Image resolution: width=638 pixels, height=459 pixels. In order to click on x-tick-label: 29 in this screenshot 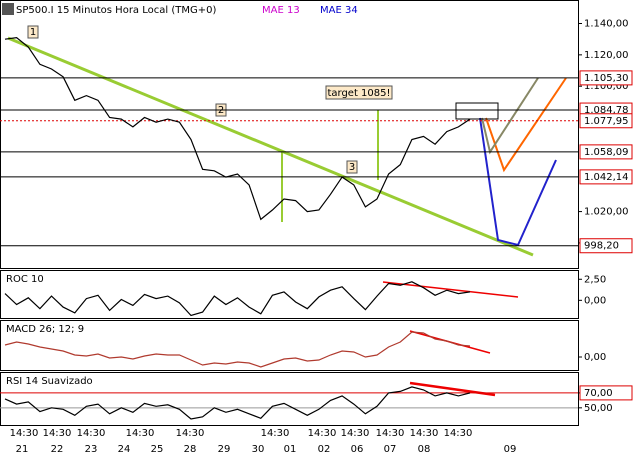, I will do `click(224, 449)`.